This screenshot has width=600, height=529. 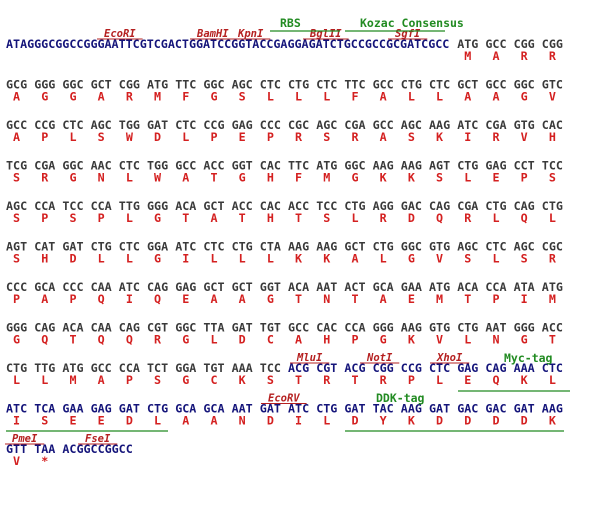 I want to click on codon: TCG, so click(x=16, y=166).